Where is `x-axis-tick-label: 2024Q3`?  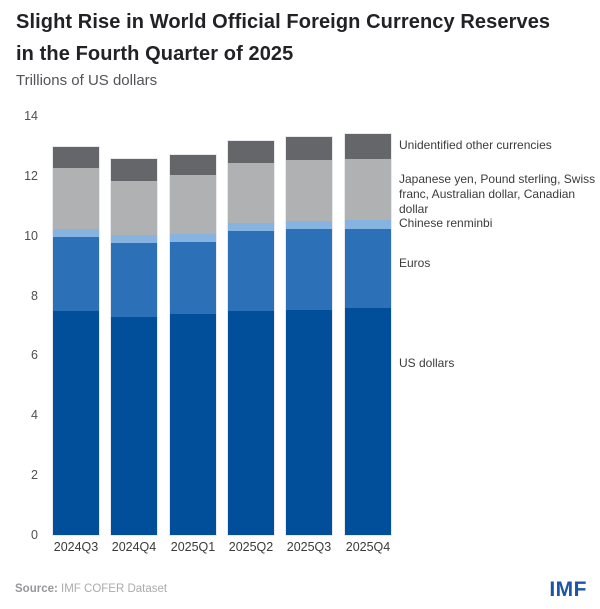 x-axis-tick-label: 2024Q3 is located at coordinates (76, 547).